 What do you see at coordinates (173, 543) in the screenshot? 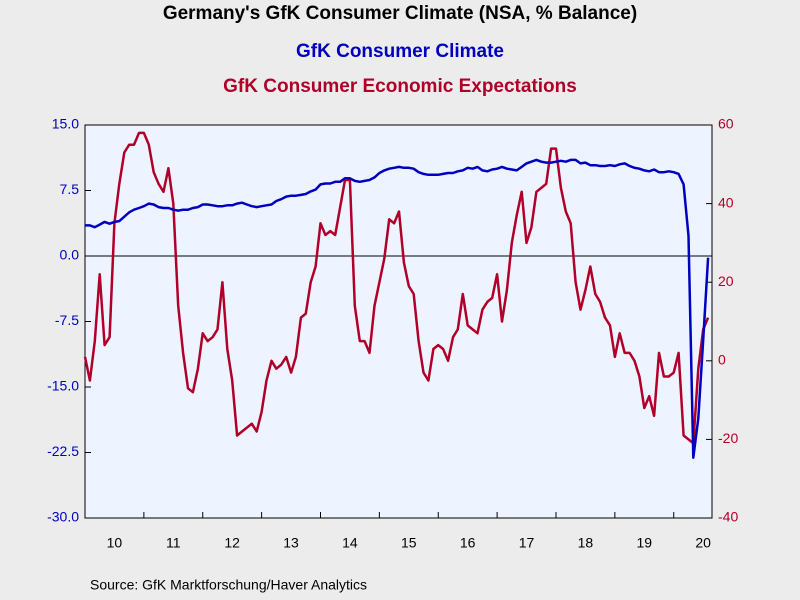
I see `x-tick-label: 11` at bounding box center [173, 543].